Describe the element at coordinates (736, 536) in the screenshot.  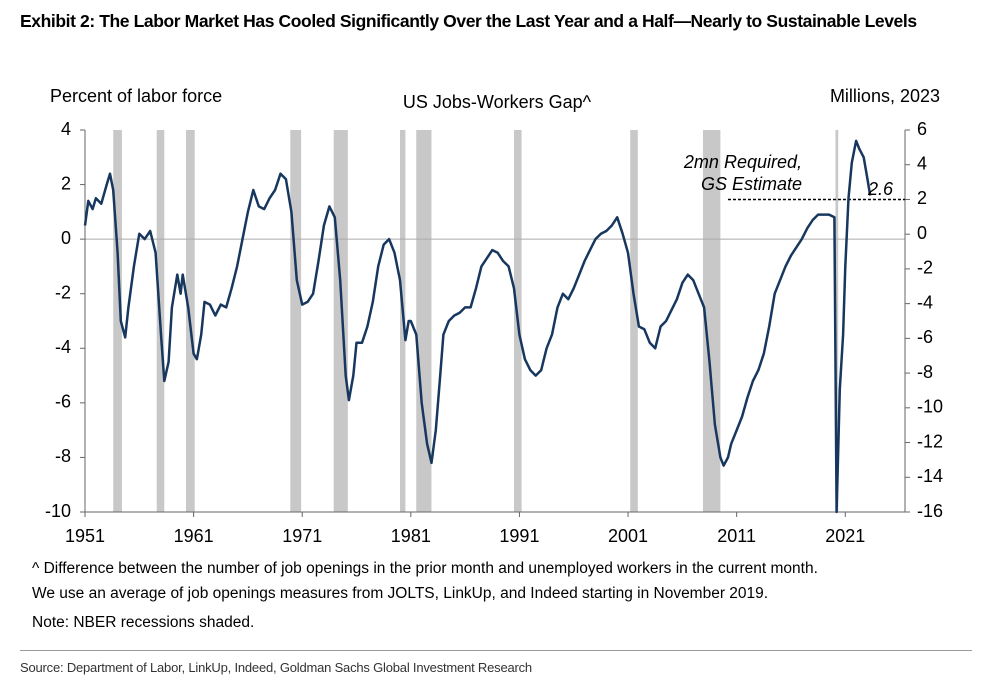
I see `x-tick-label: 2011` at that location.